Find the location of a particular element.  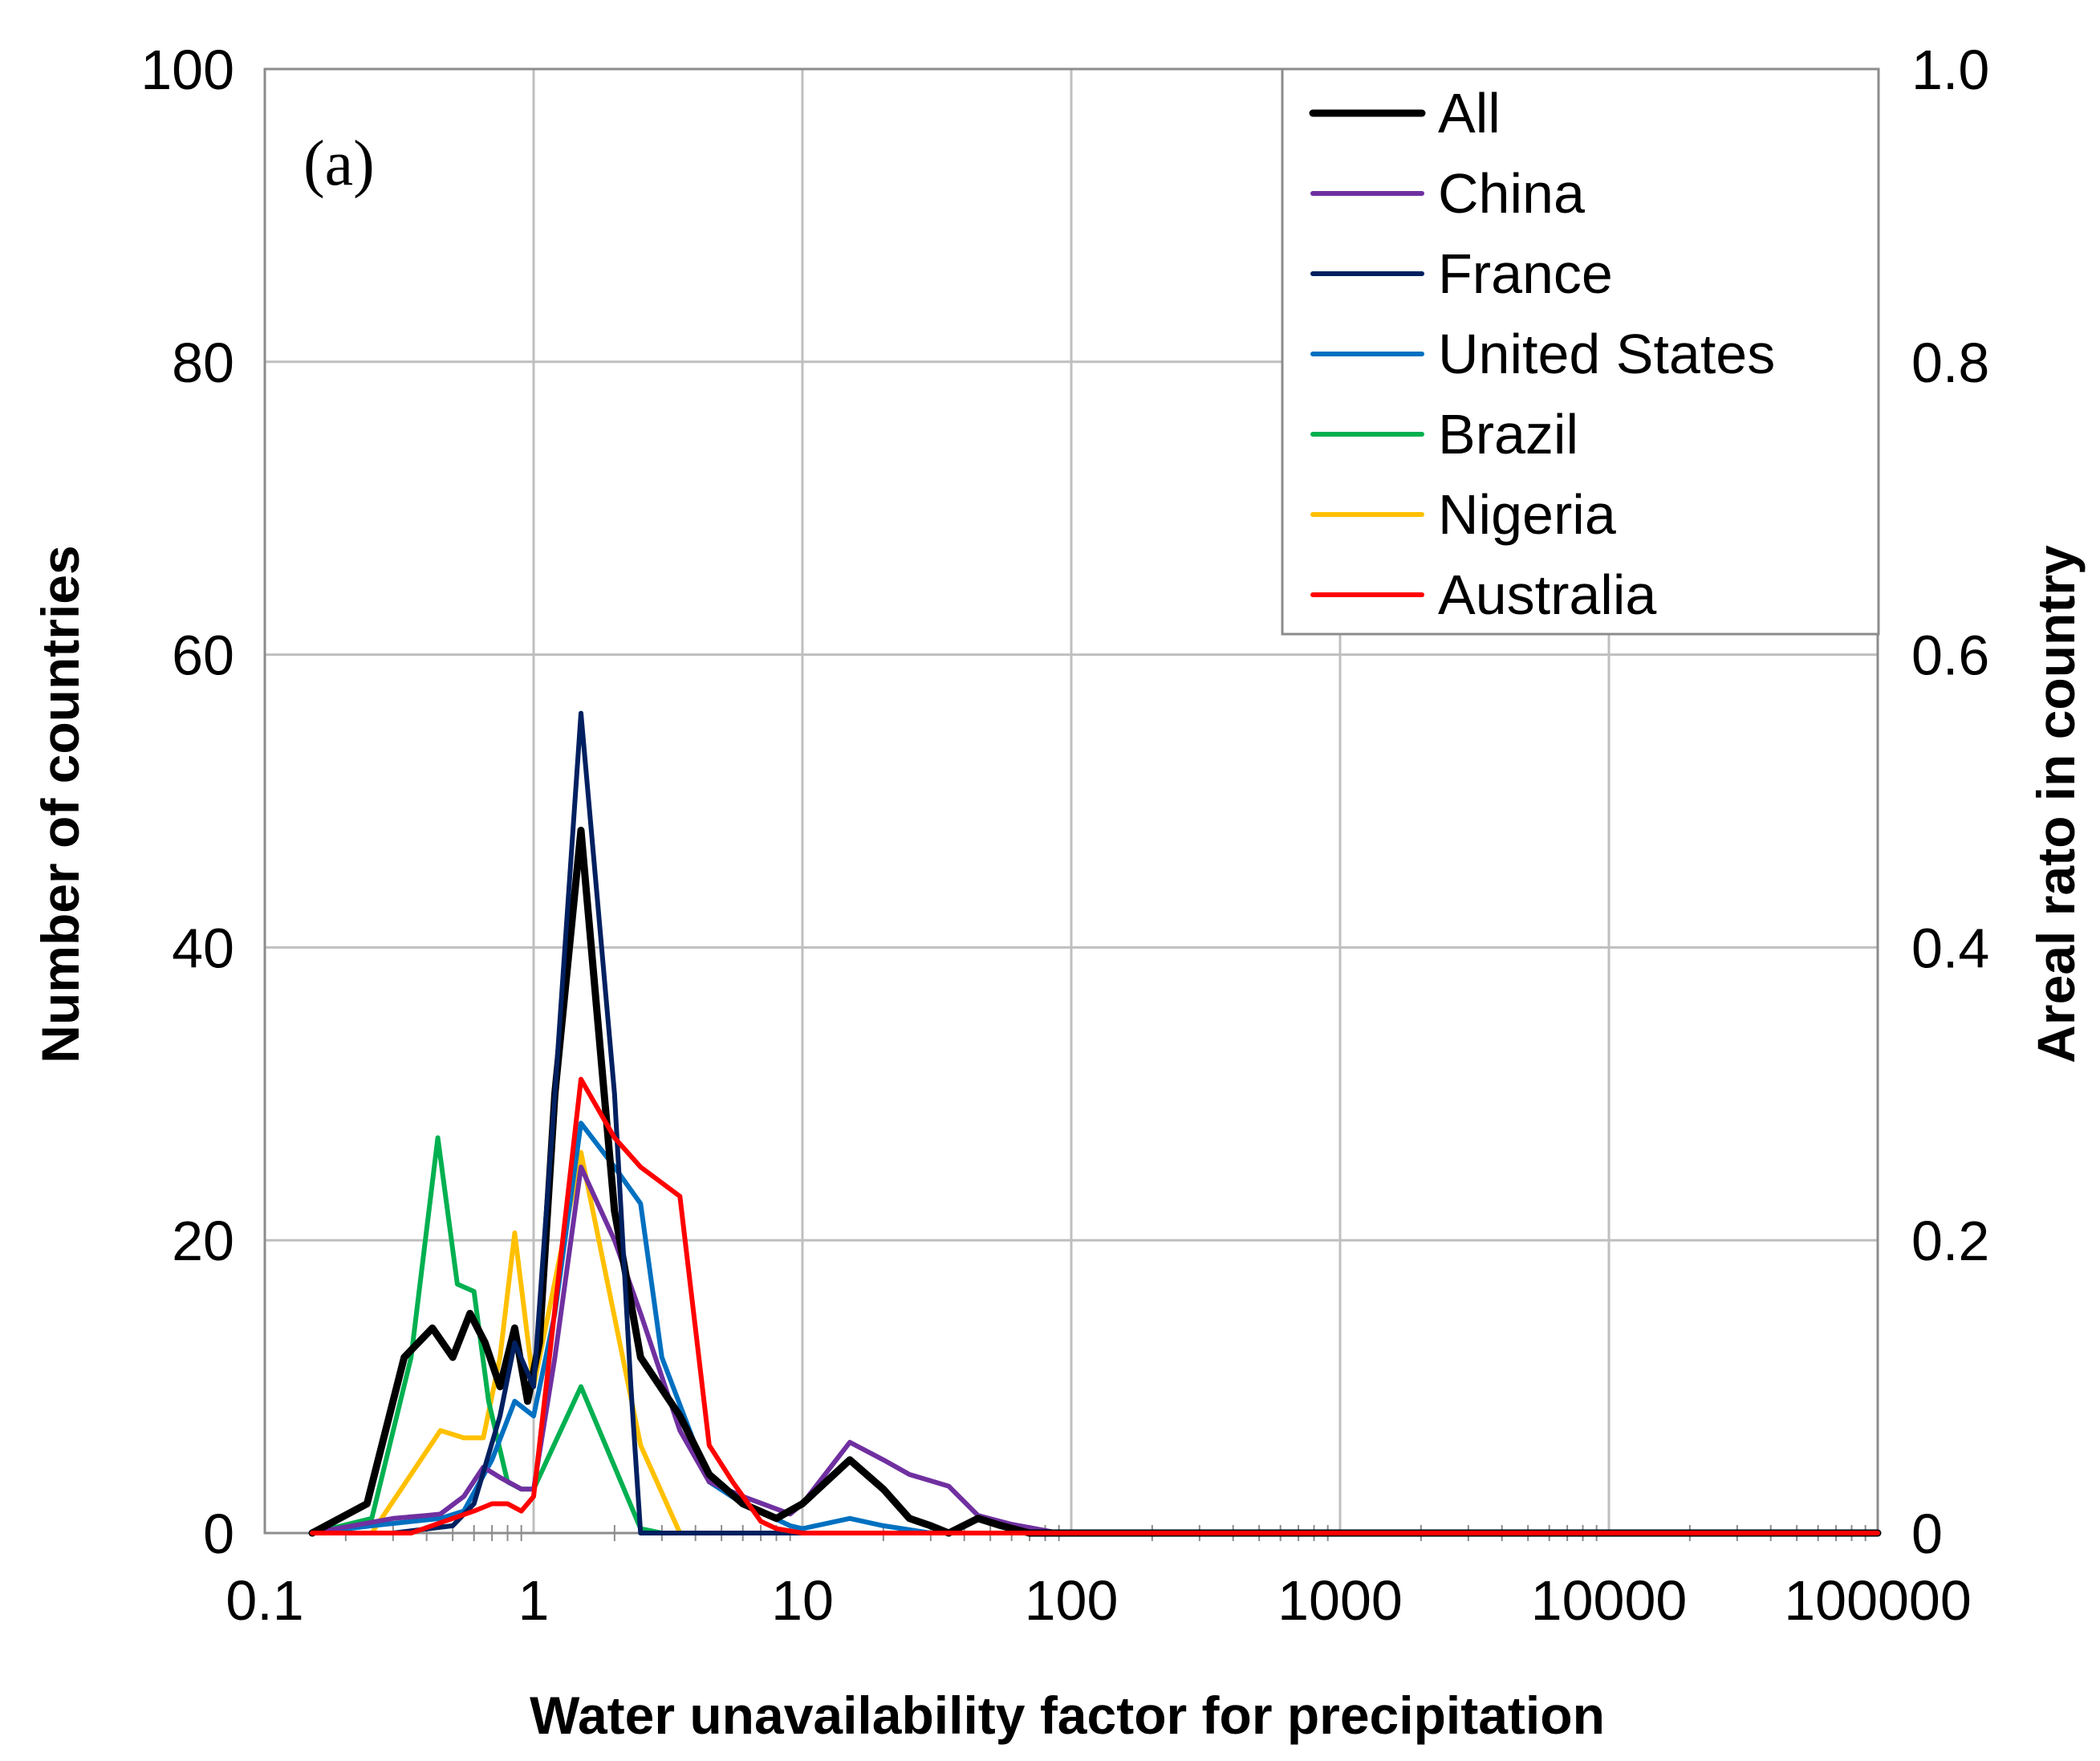

y2-tick-label: 0.8 is located at coordinates (1950, 363).